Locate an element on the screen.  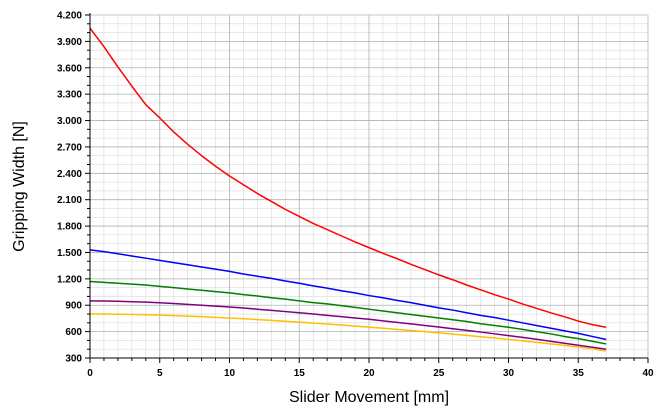
y-tick-label: 900 is located at coordinates (73, 306).